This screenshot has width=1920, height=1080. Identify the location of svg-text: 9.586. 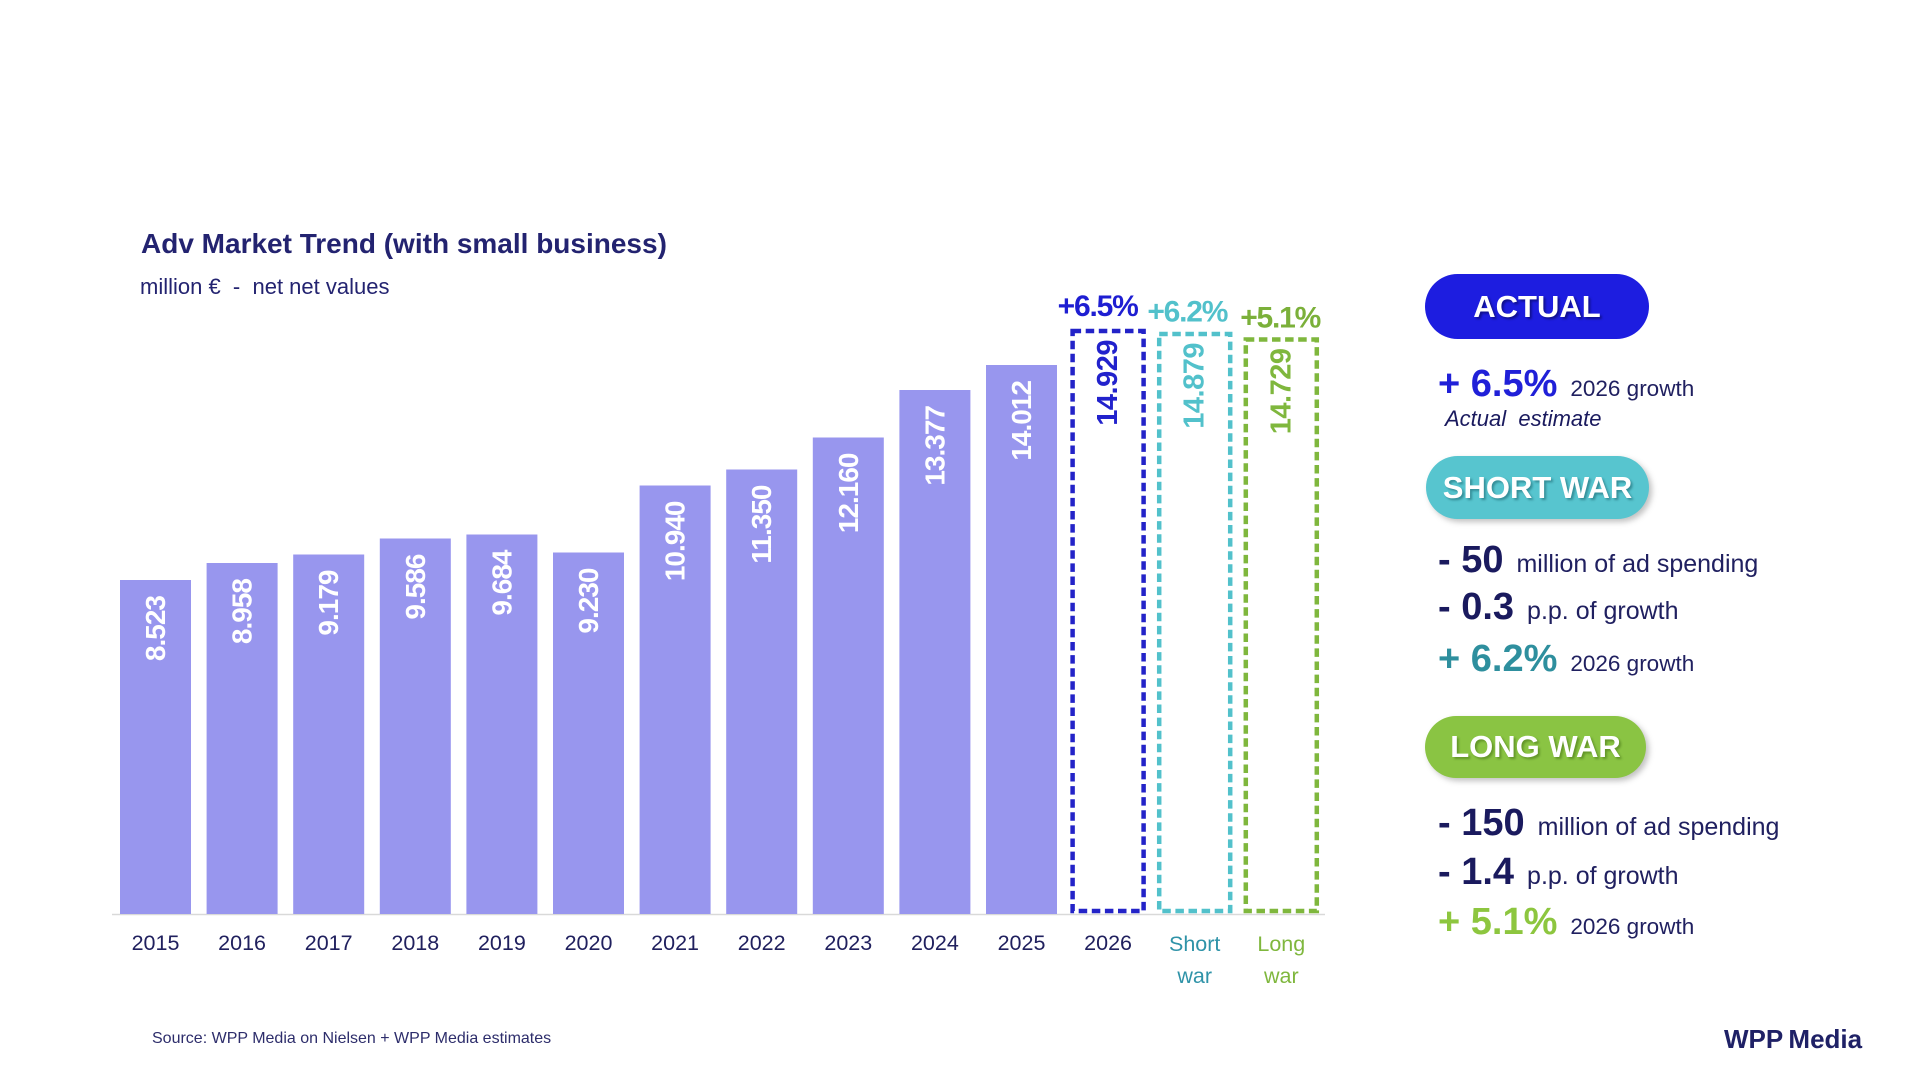
(415, 586).